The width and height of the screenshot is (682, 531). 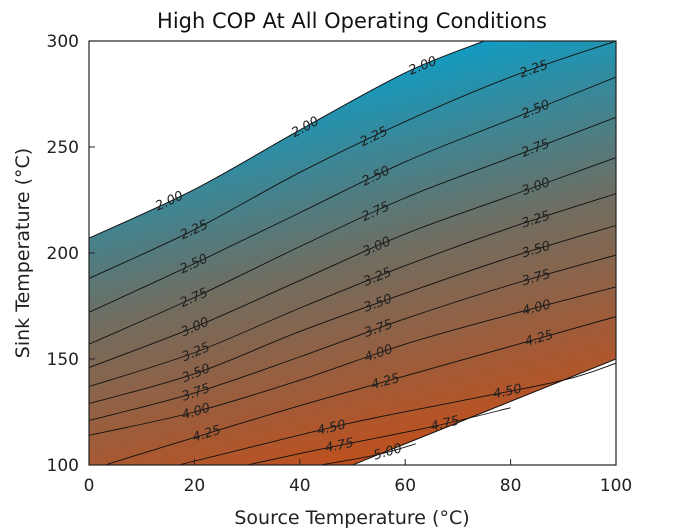 I want to click on x-tick-label-20: 20, so click(x=195, y=486).